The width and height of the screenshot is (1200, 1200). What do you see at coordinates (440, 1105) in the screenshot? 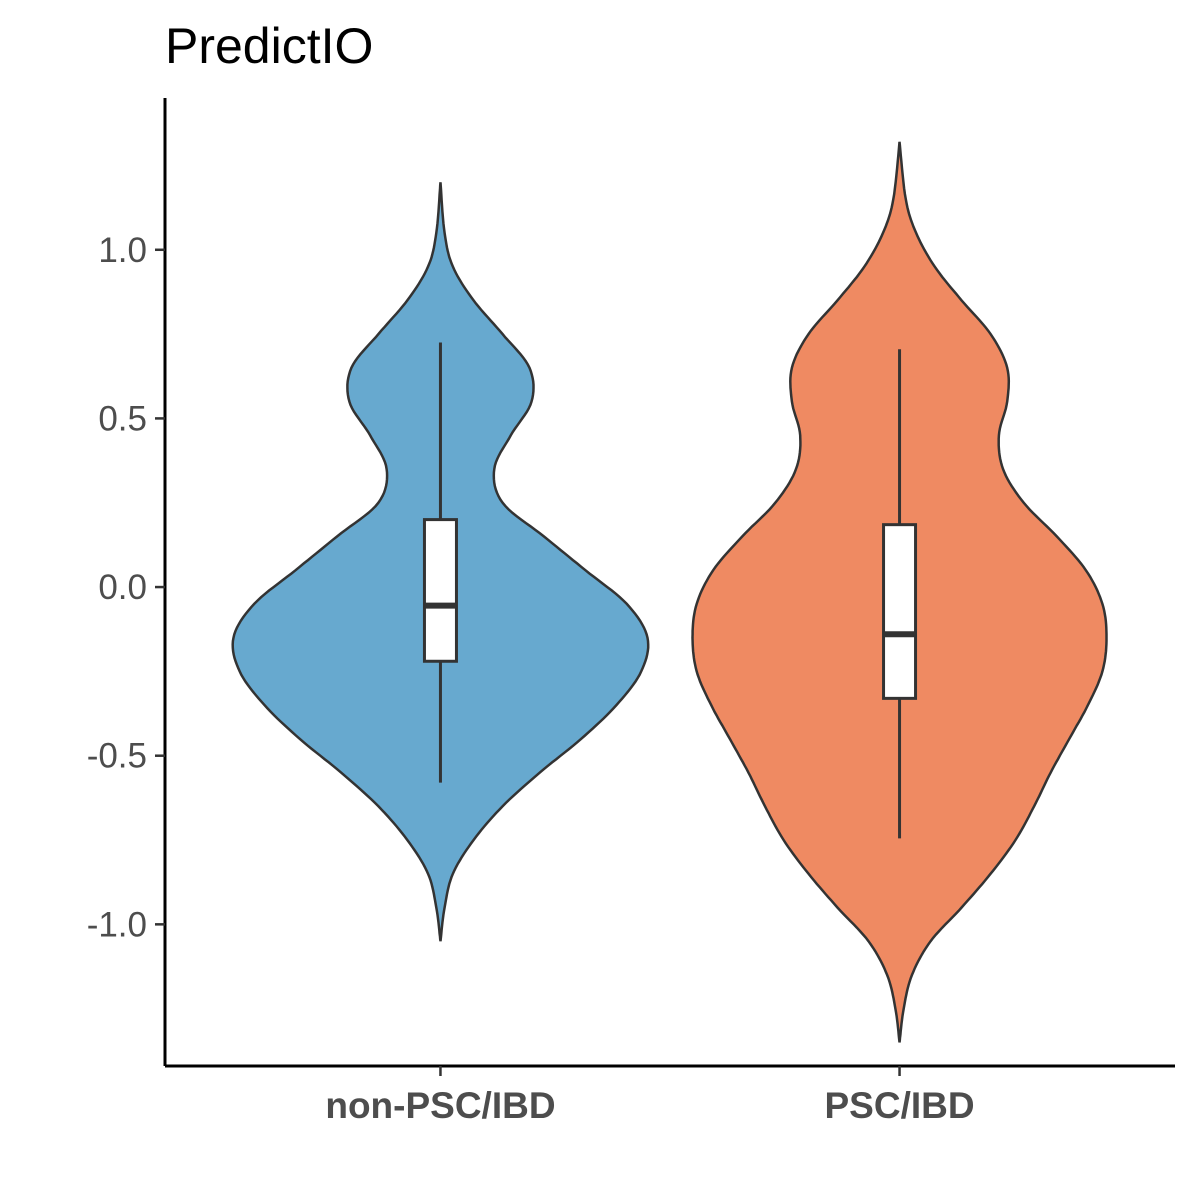
I see `x-tick-label: non-PSC/IBD` at bounding box center [440, 1105].